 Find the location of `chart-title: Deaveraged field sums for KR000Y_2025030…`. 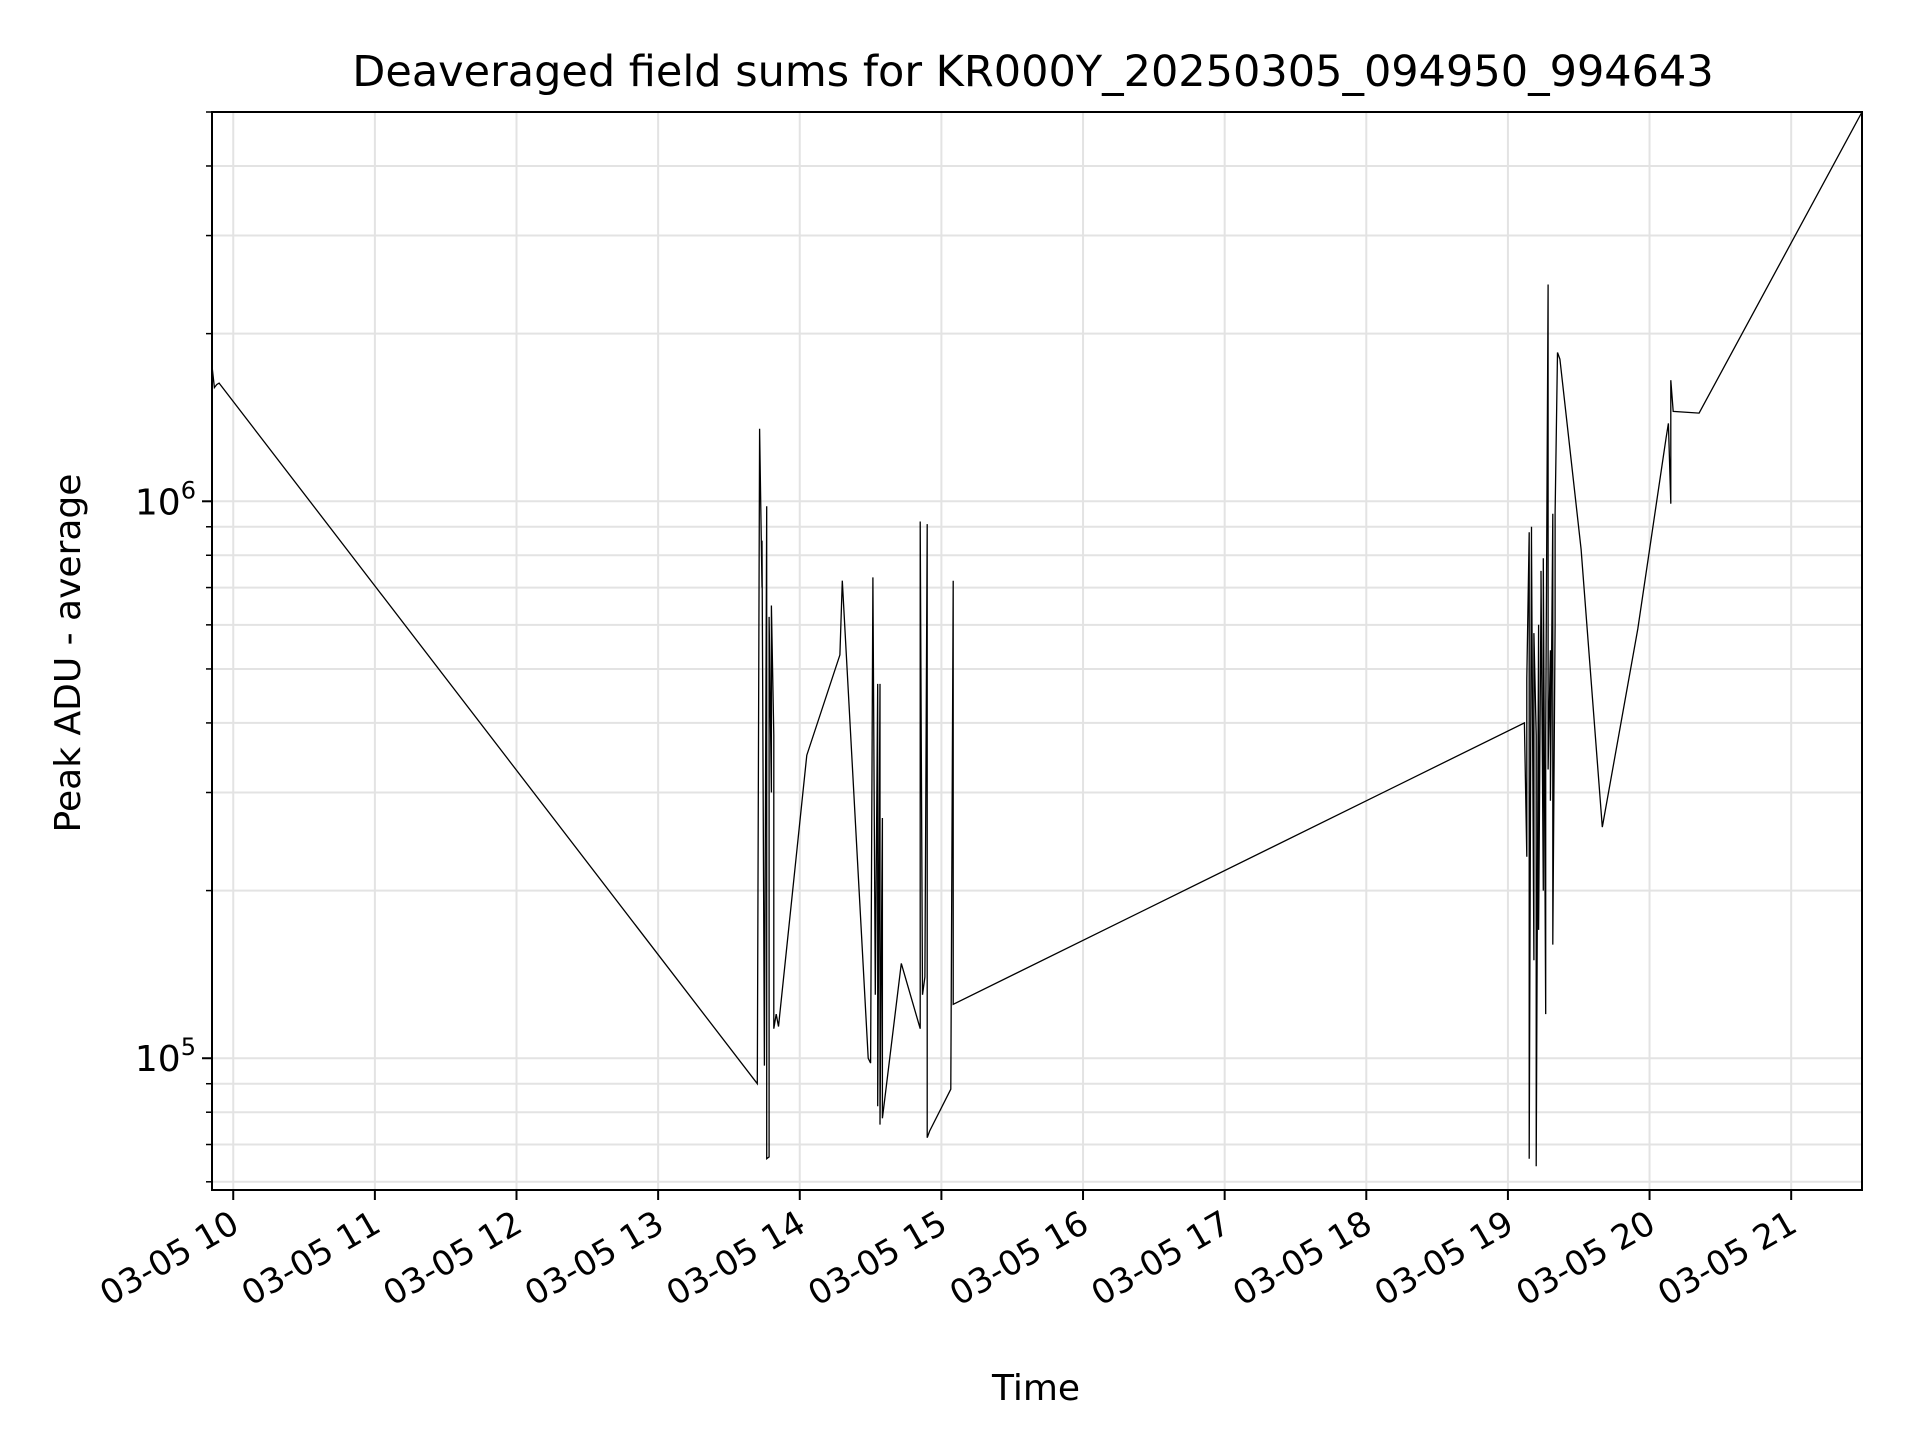

chart-title: Deaveraged field sums for KR000Y_2025030… is located at coordinates (1033, 72).